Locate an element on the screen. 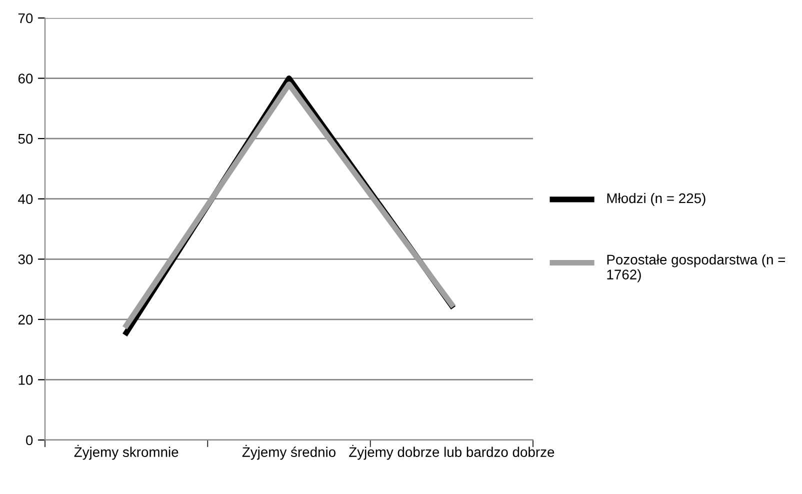 The width and height of the screenshot is (802, 494). legend-label: Młodzi (n = 225) is located at coordinates (656, 199).